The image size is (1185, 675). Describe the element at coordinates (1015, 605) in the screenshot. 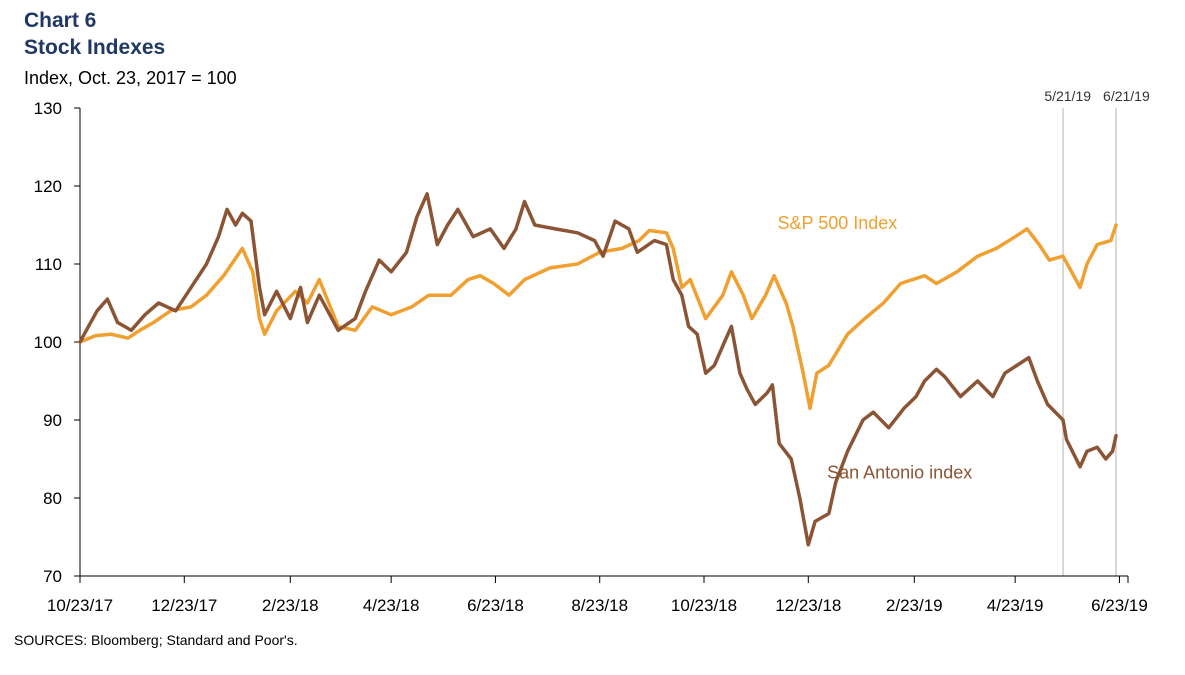

I see `x-tick-label: 4/23/19` at that location.